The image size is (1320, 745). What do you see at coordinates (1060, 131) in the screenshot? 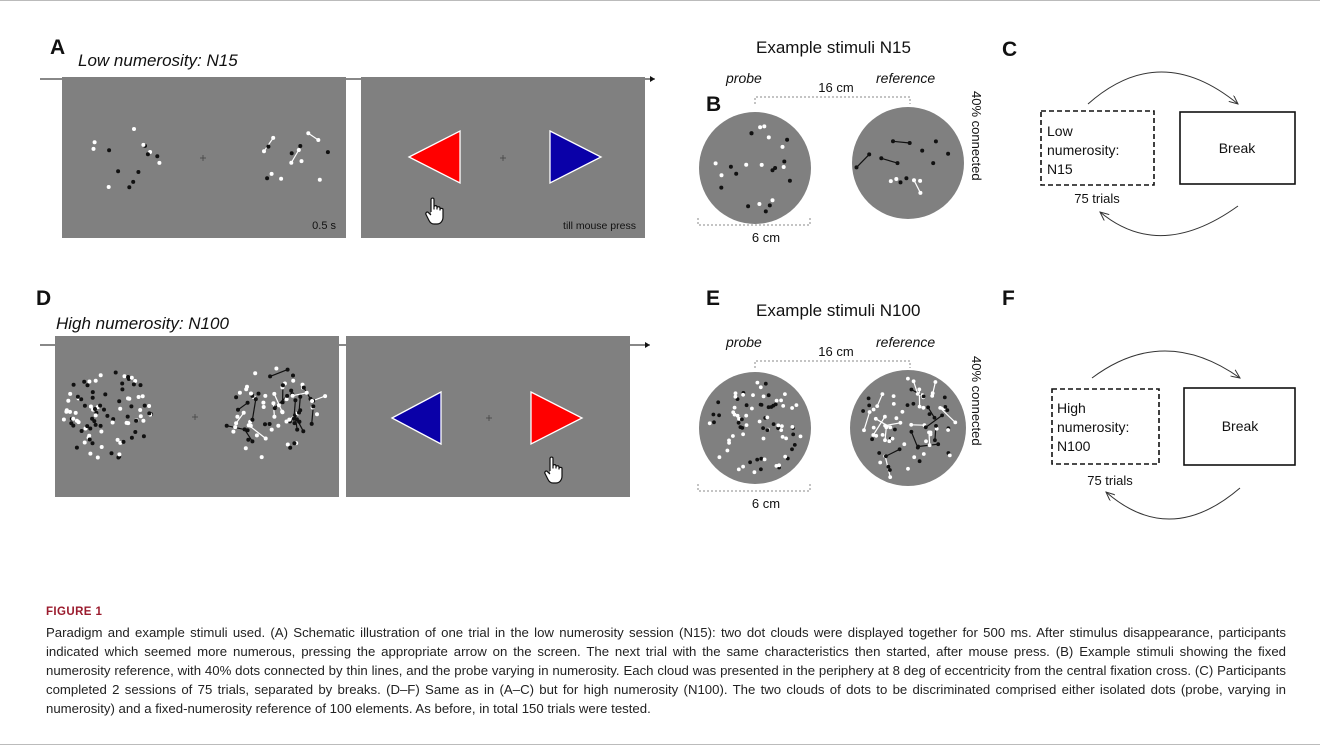
I see `session-line-c-1: Low` at bounding box center [1060, 131].